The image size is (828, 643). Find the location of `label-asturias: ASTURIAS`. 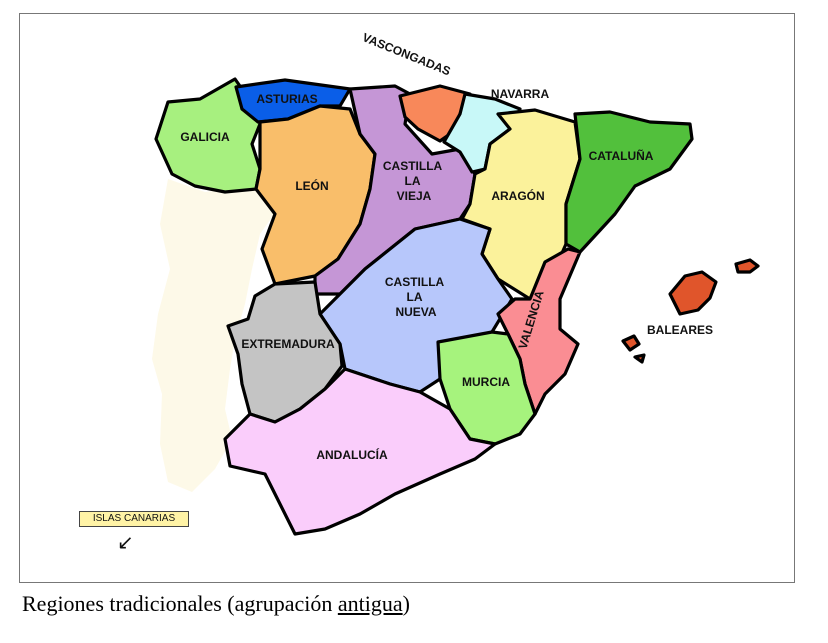

label-asturias: ASTURIAS is located at coordinates (286, 99).